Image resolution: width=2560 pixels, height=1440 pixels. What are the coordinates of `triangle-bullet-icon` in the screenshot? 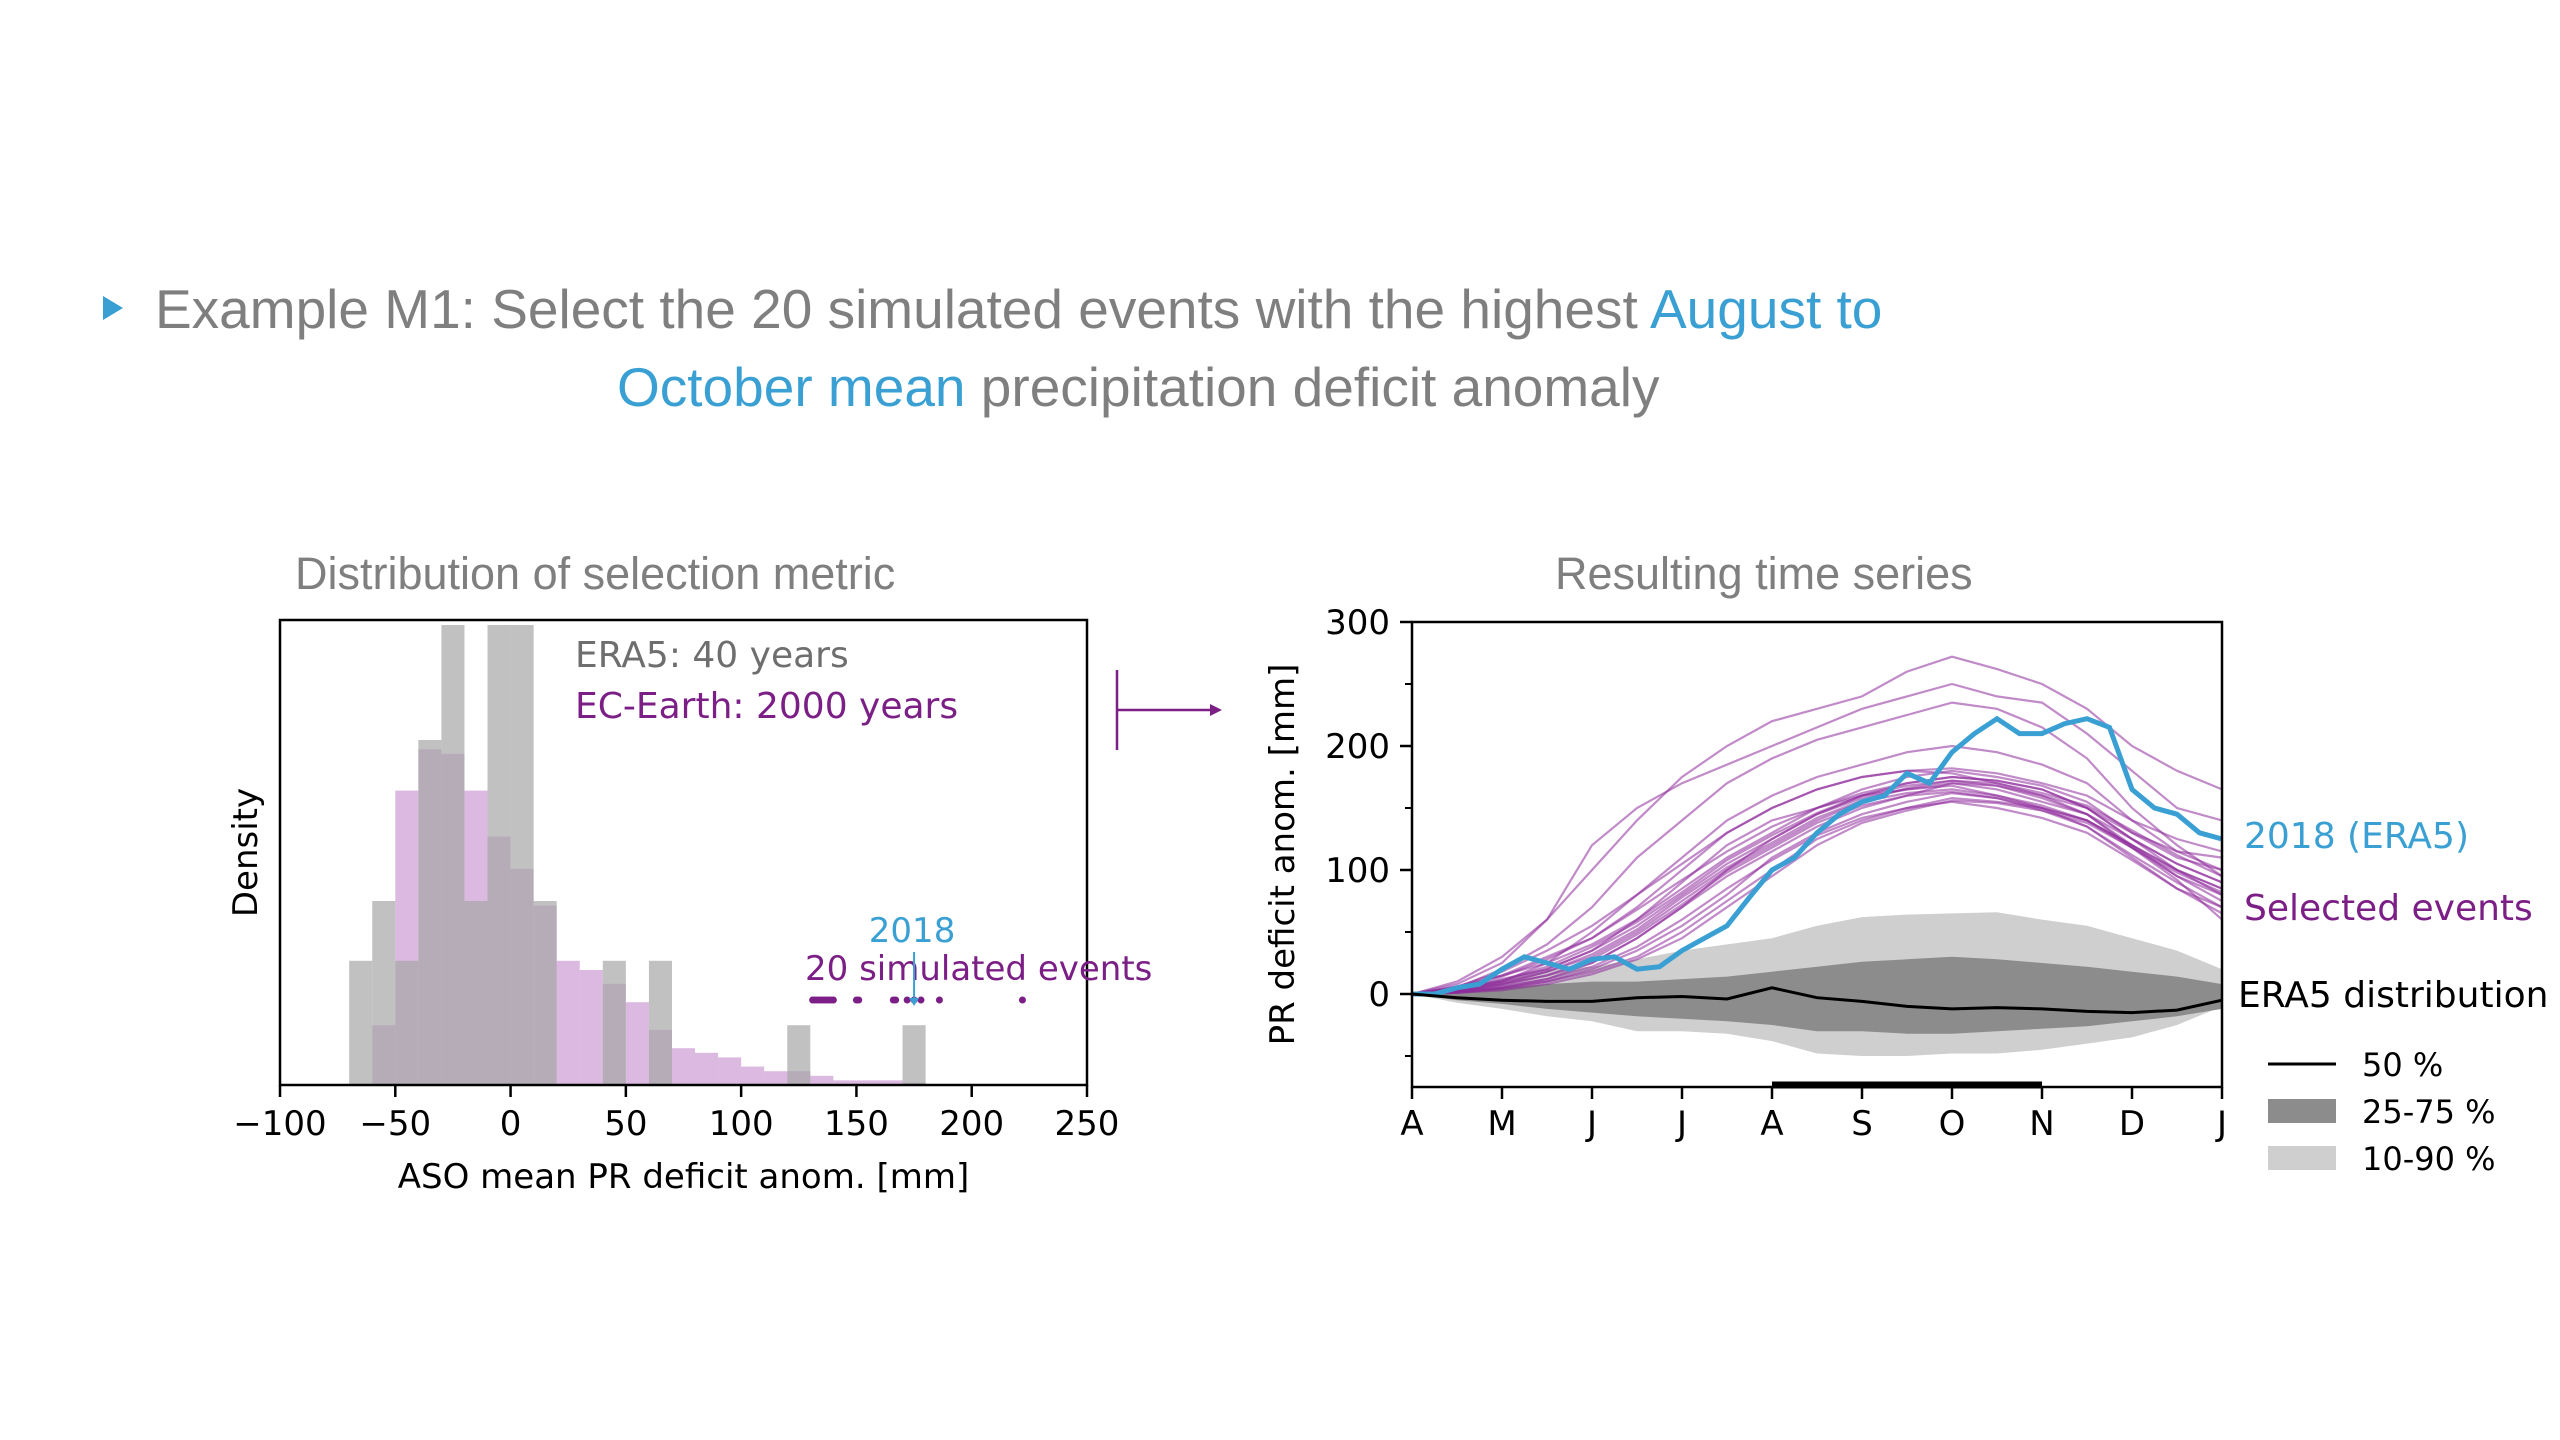 It's located at (113, 308).